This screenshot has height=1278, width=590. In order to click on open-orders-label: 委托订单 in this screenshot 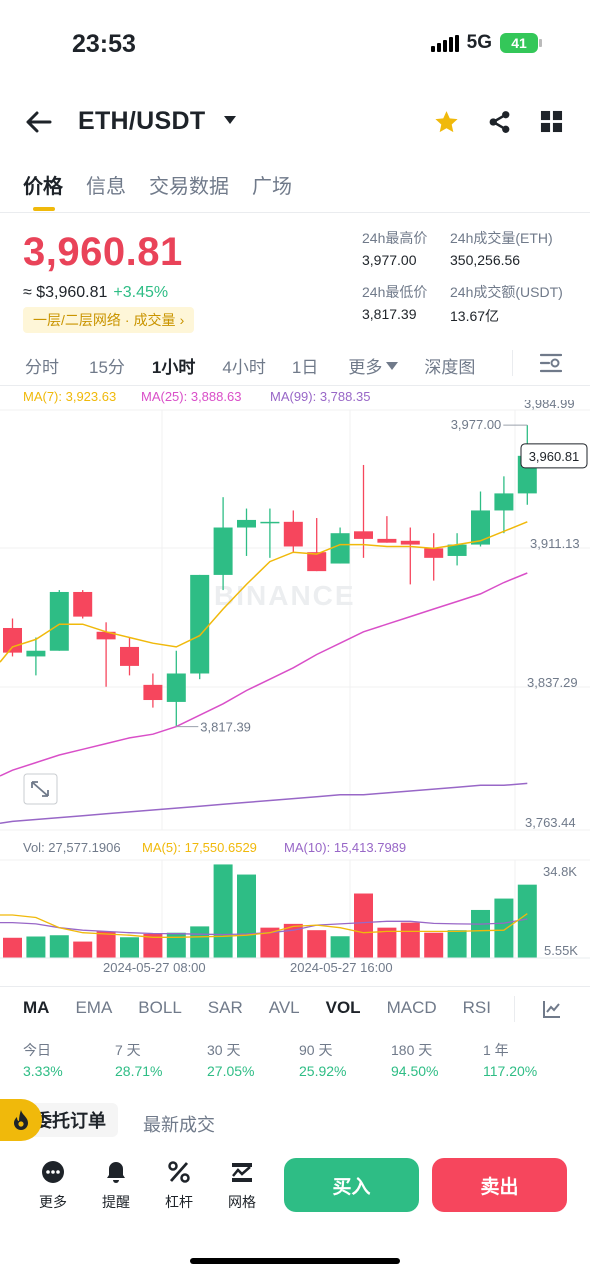, I will do `click(70, 1121)`.